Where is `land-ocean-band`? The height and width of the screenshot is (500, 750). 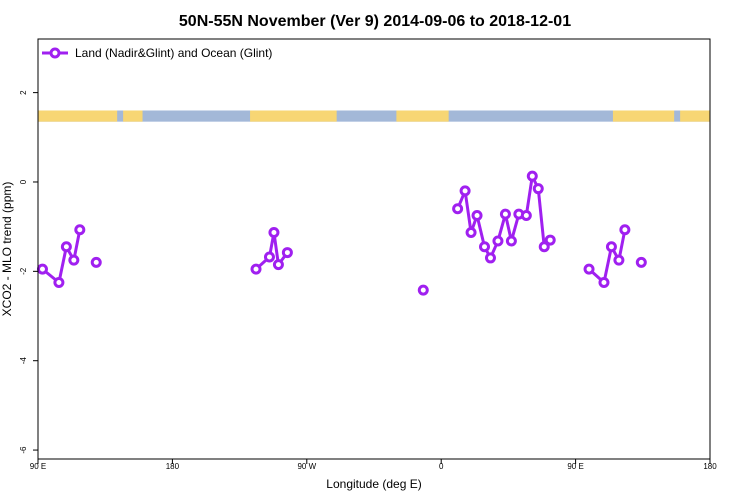
land-ocean-band is located at coordinates (374, 116).